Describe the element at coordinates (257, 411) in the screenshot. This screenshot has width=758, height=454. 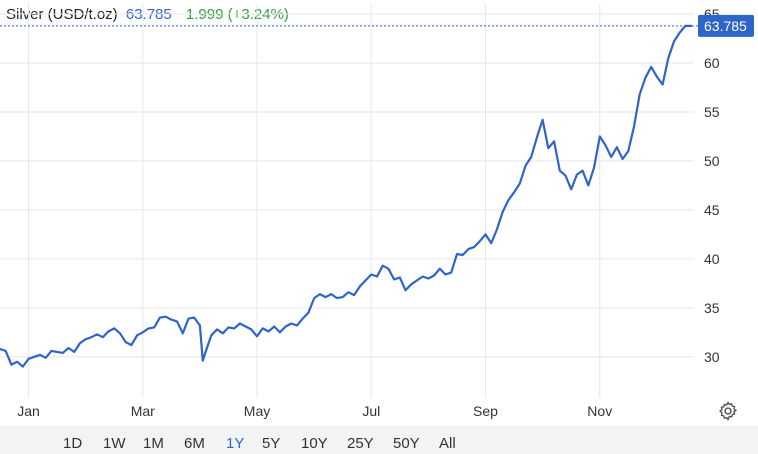
I see `x-tick-label: May` at that location.